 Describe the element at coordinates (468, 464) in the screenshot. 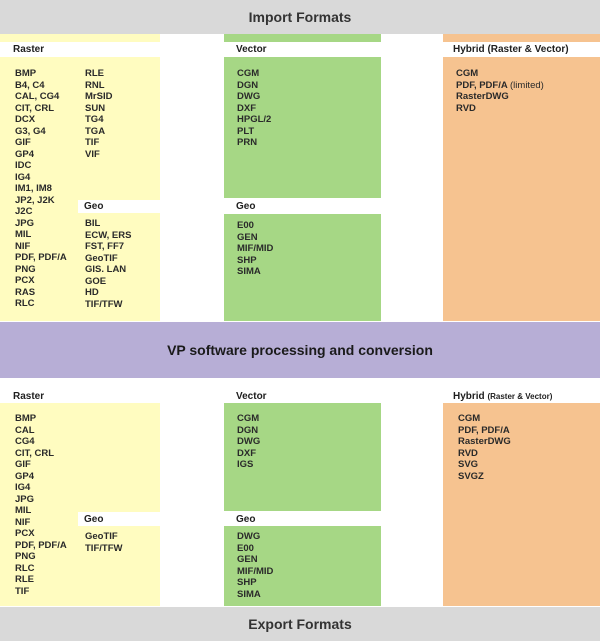

I see `format-item: SVG` at that location.